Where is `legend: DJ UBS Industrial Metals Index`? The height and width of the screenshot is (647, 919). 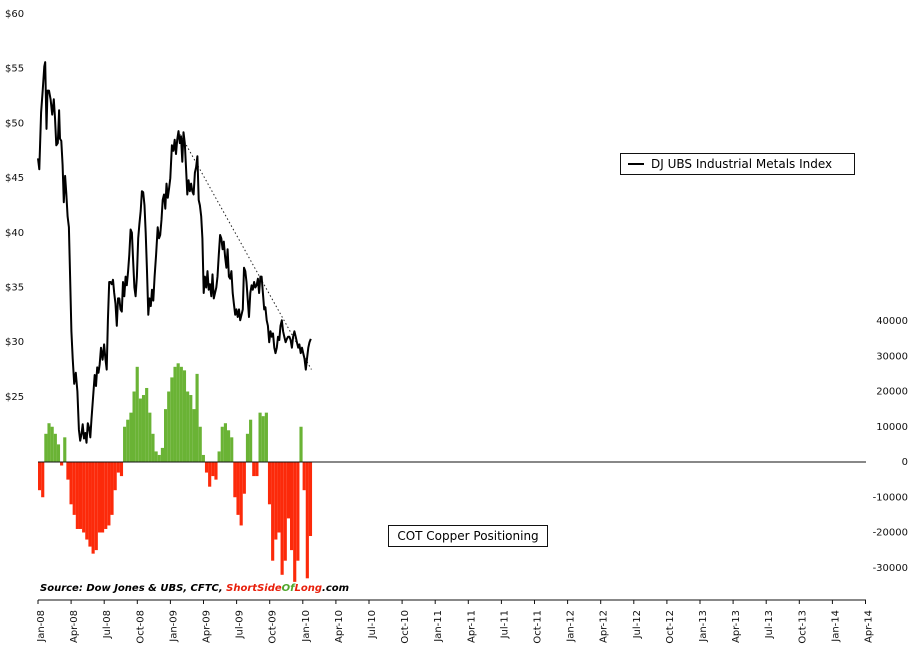
legend: DJ UBS Industrial Metals Index is located at coordinates (737, 164).